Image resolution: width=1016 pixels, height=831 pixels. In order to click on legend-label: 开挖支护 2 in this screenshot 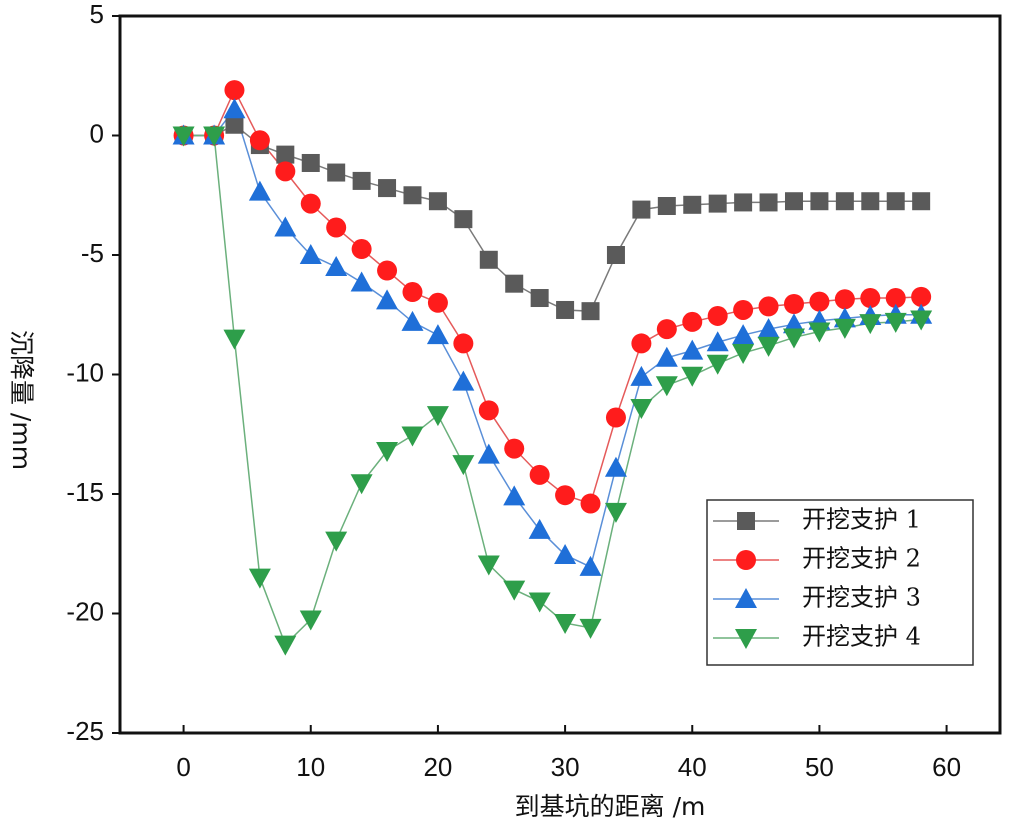, I will do `click(861, 559)`.